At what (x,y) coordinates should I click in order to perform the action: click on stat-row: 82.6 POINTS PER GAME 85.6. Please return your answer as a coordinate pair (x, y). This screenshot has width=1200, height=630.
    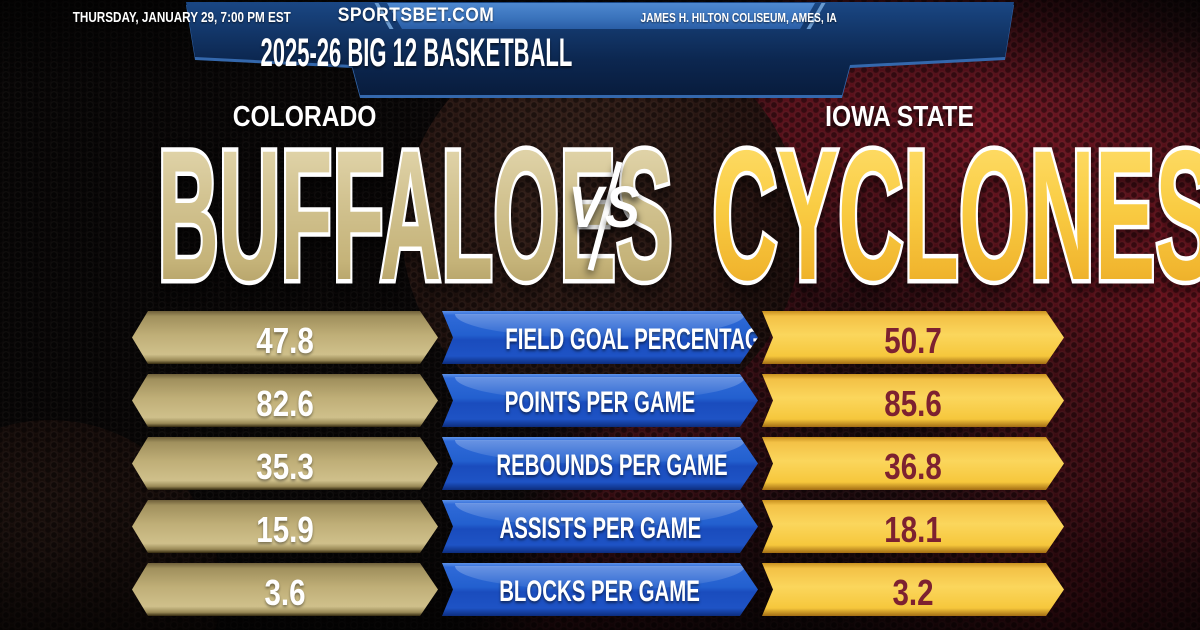
    Looking at the image, I should click on (600, 400).